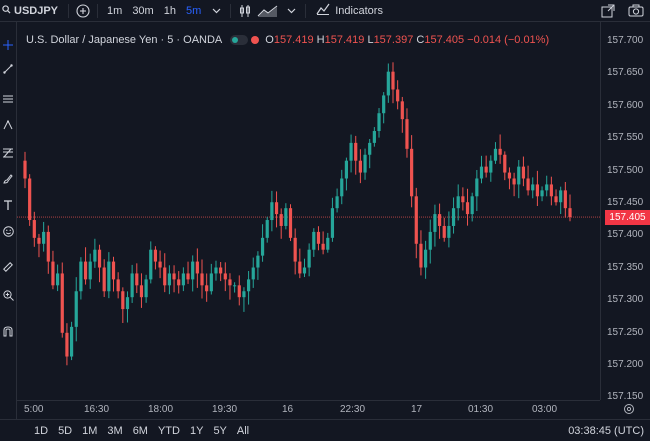 The width and height of the screenshot is (650, 441). Describe the element at coordinates (625, 300) in the screenshot. I see `price-tick-label: 157.300` at that location.